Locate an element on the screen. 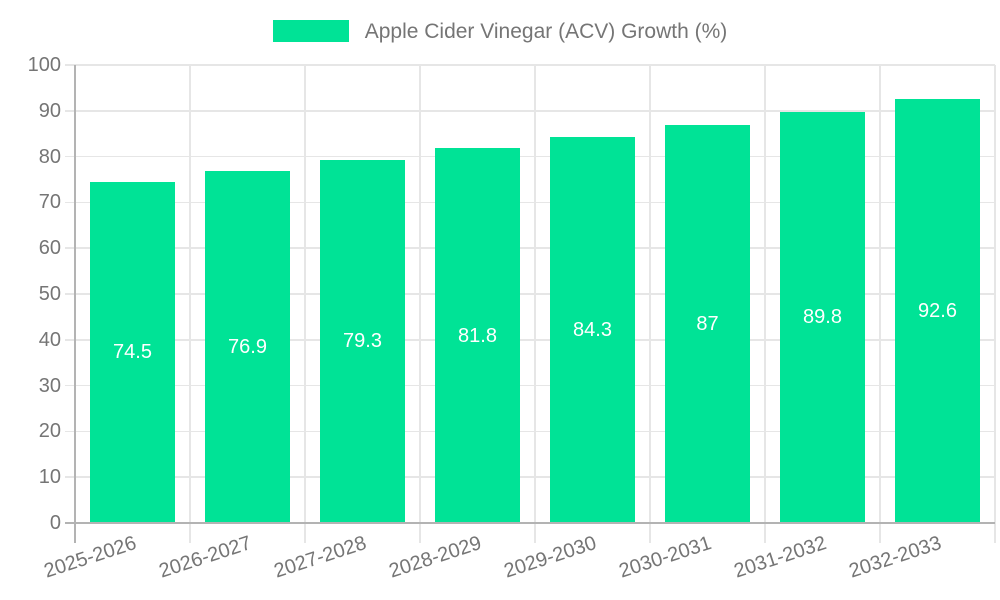 The height and width of the screenshot is (600, 1000). bar-value-label: 76.9 is located at coordinates (247, 346).